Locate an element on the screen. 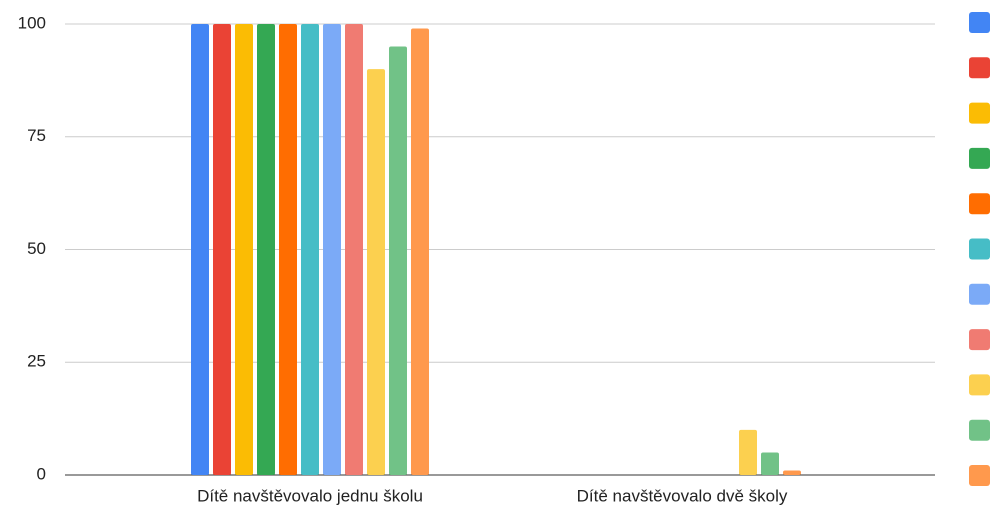 This screenshot has width=991, height=508. x-tick-label: Dítě navštěvovalo dvě školy is located at coordinates (682, 495).